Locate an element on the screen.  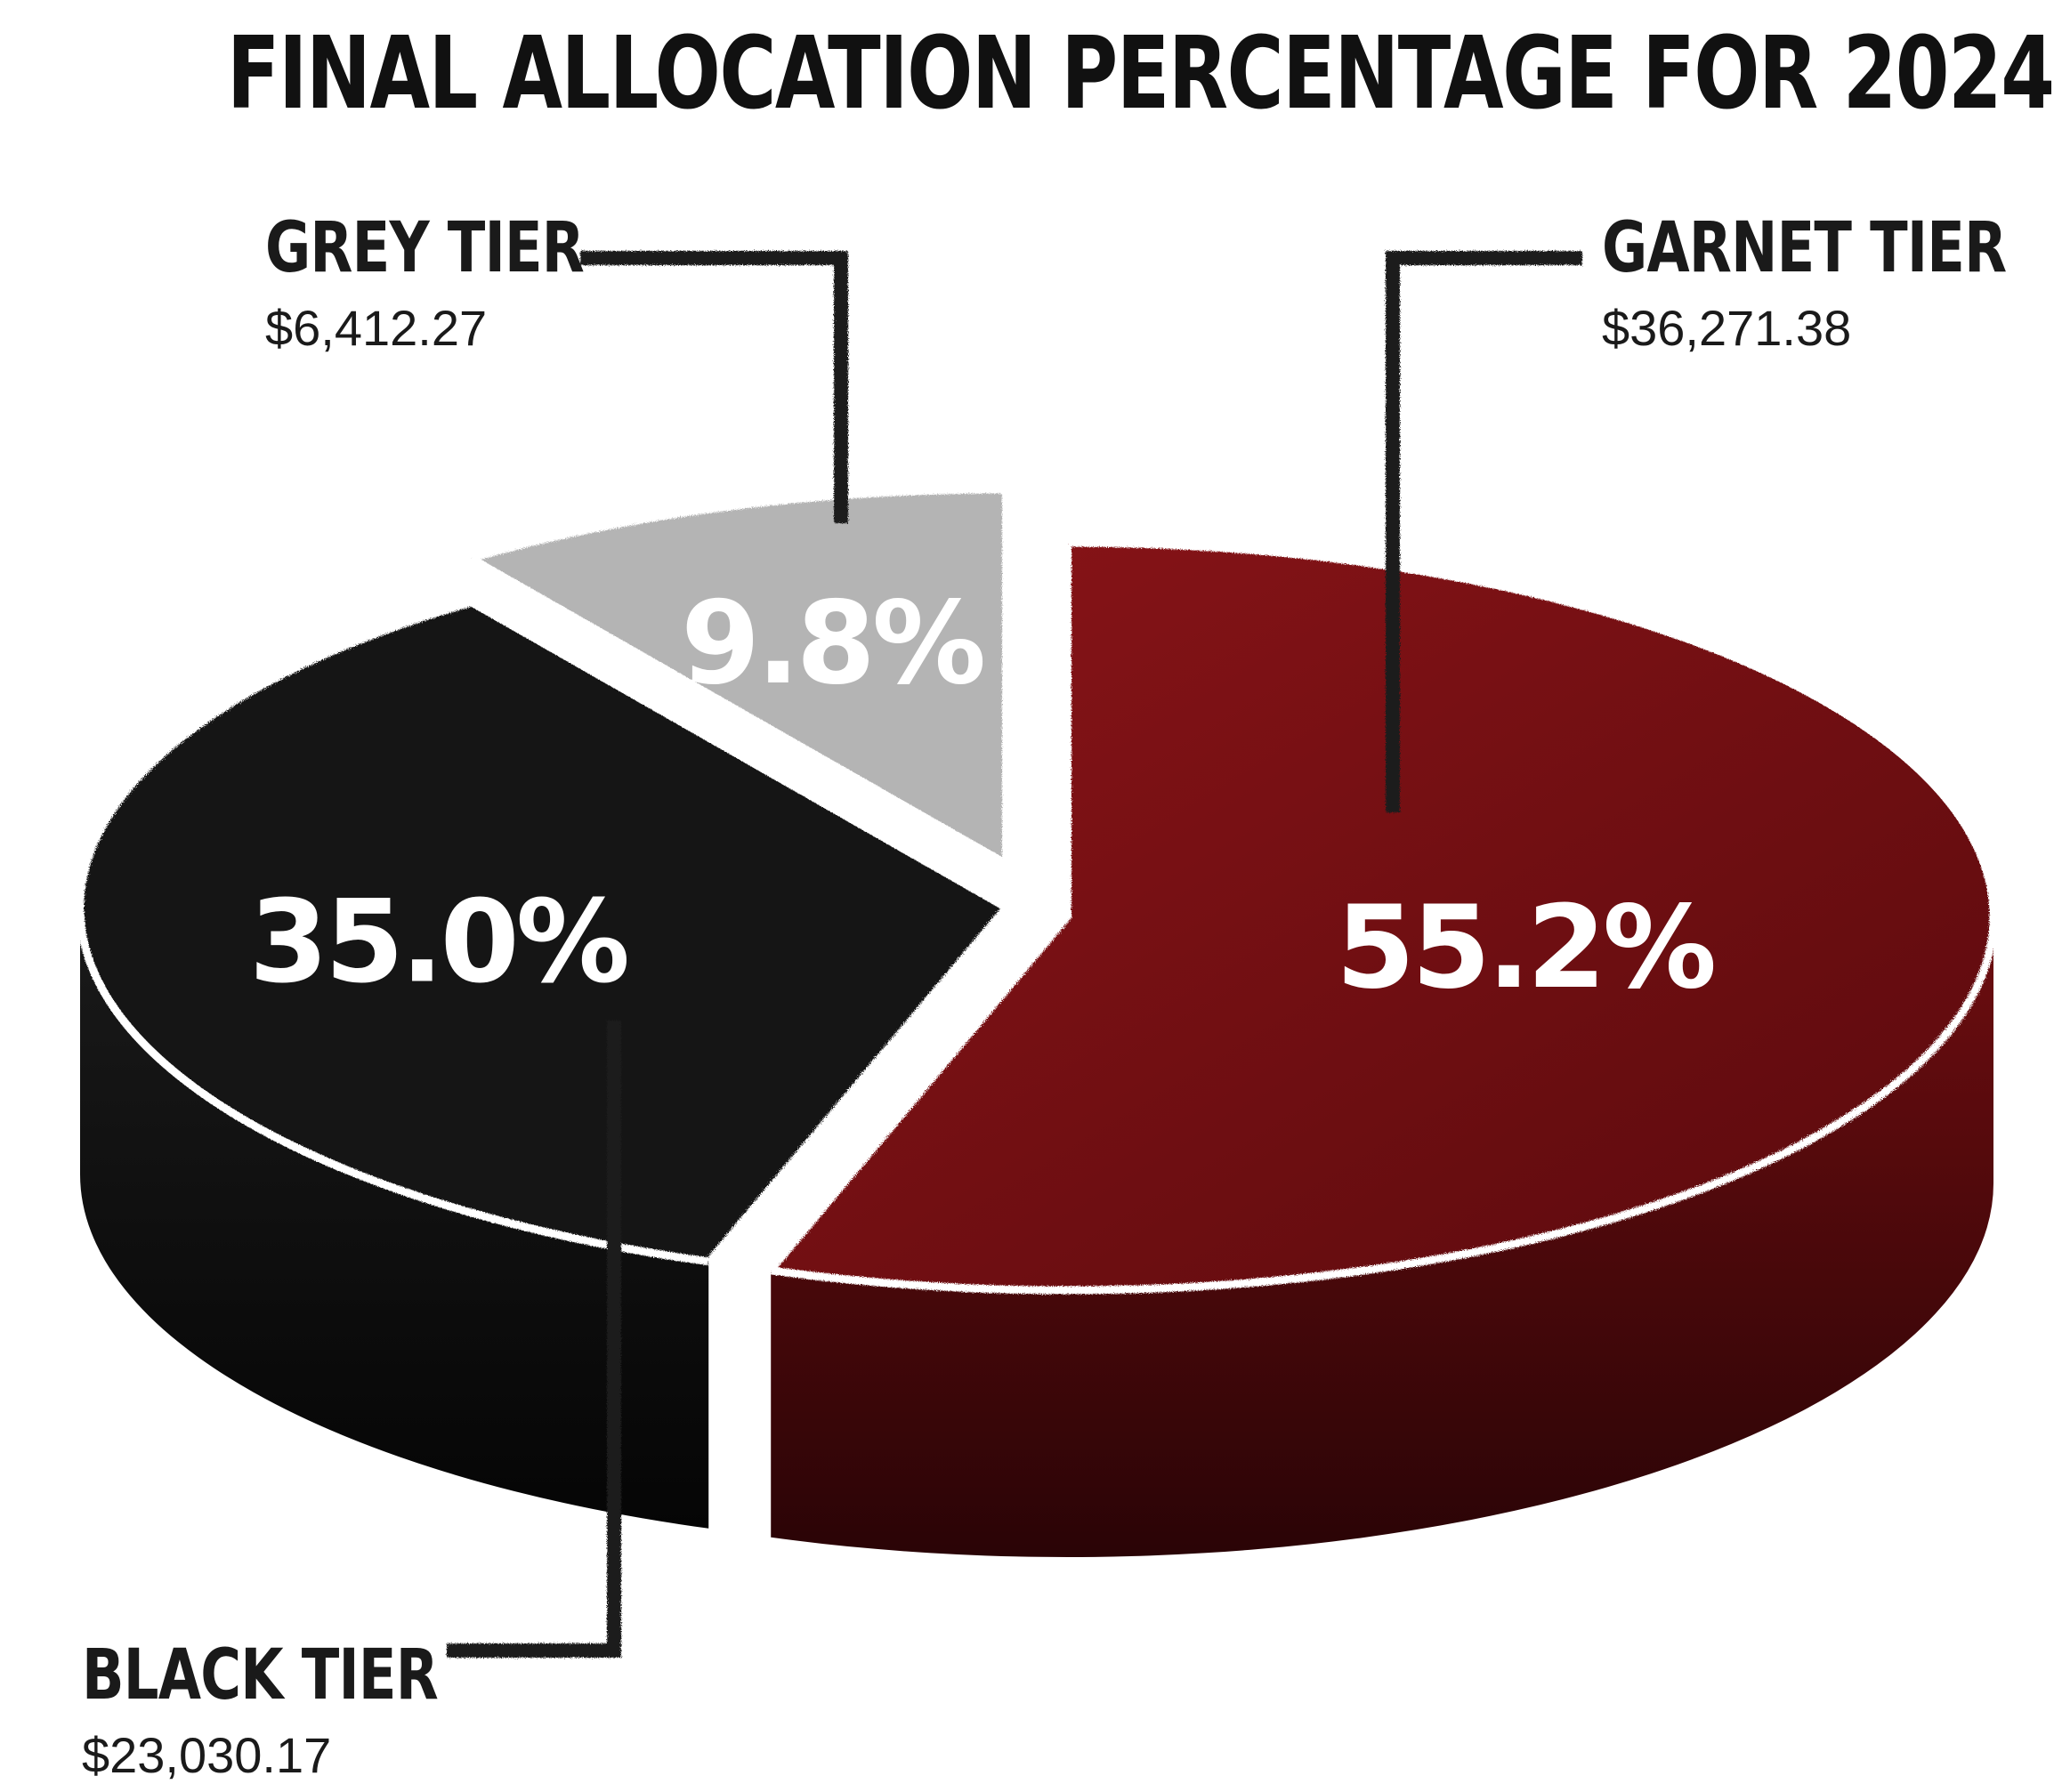
chart-title: FINAL ALLOCATION PERCENTAGE FOR 2024 is located at coordinates (1140, 74).